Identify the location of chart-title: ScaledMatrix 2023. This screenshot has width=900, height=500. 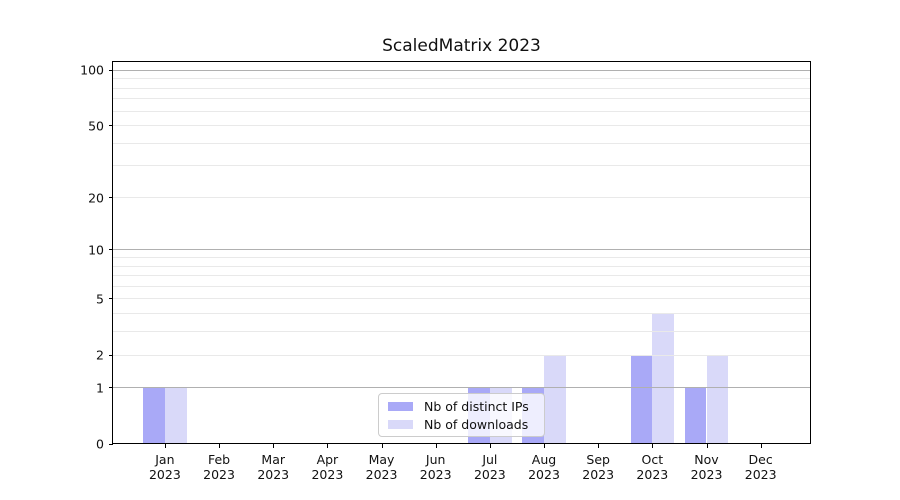
(461, 46).